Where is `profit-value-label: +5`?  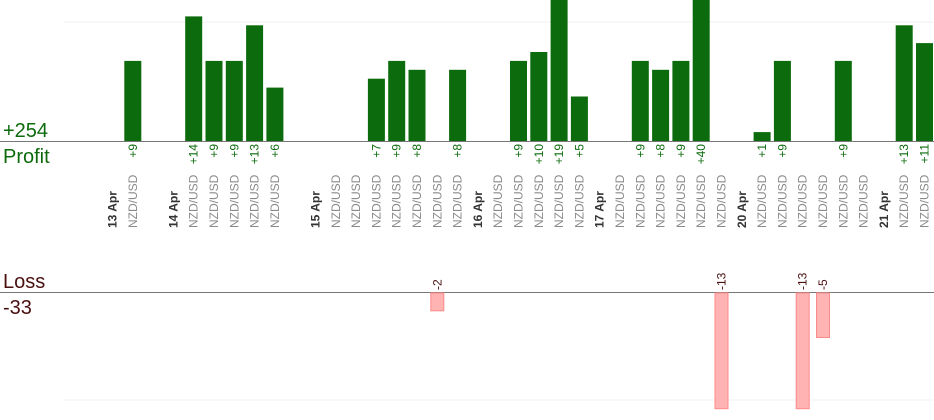 profit-value-label: +5 is located at coordinates (579, 151).